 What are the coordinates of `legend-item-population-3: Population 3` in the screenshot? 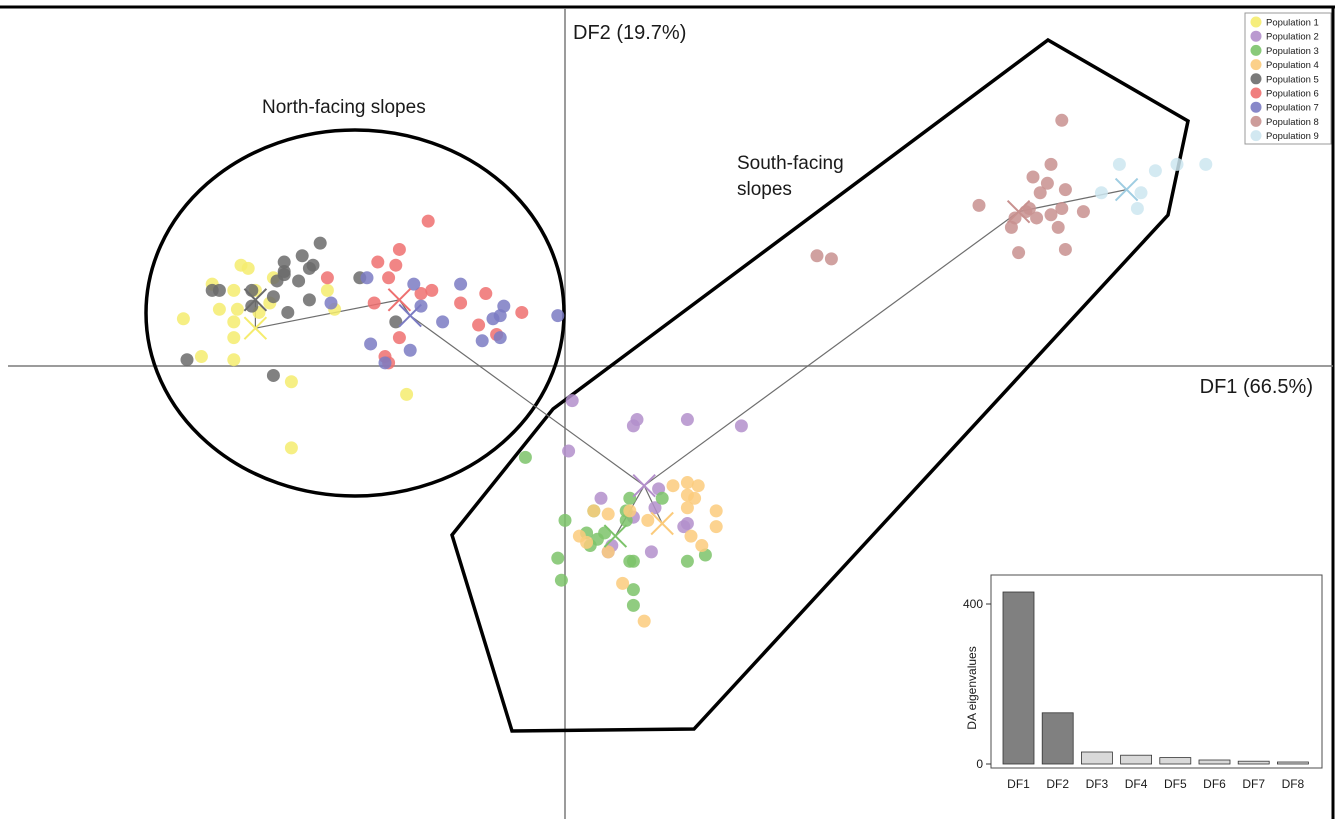 It's located at (1284, 50).